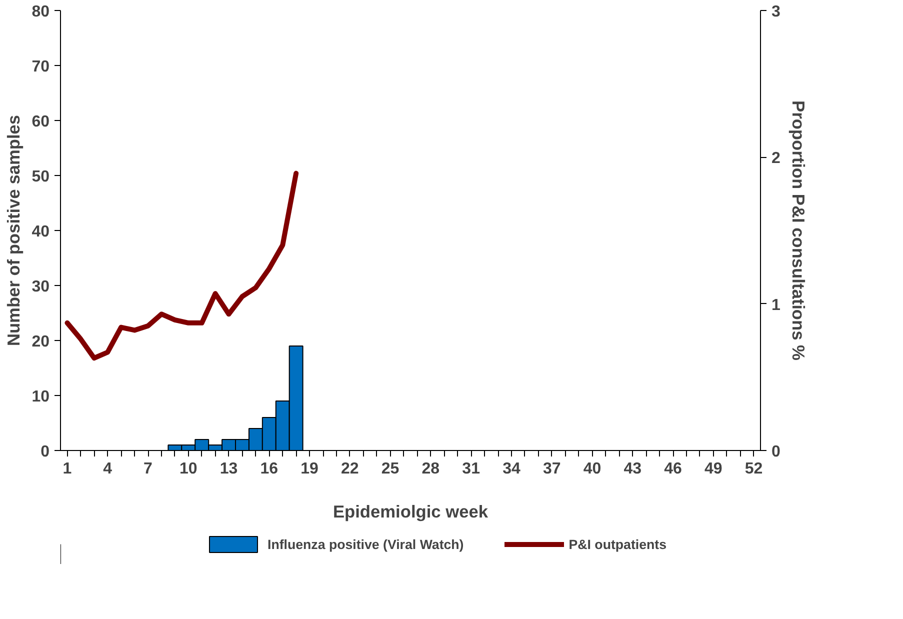 Image resolution: width=903 pixels, height=619 pixels. Describe the element at coordinates (592, 469) in the screenshot. I see `x-tick-label: 40` at that location.